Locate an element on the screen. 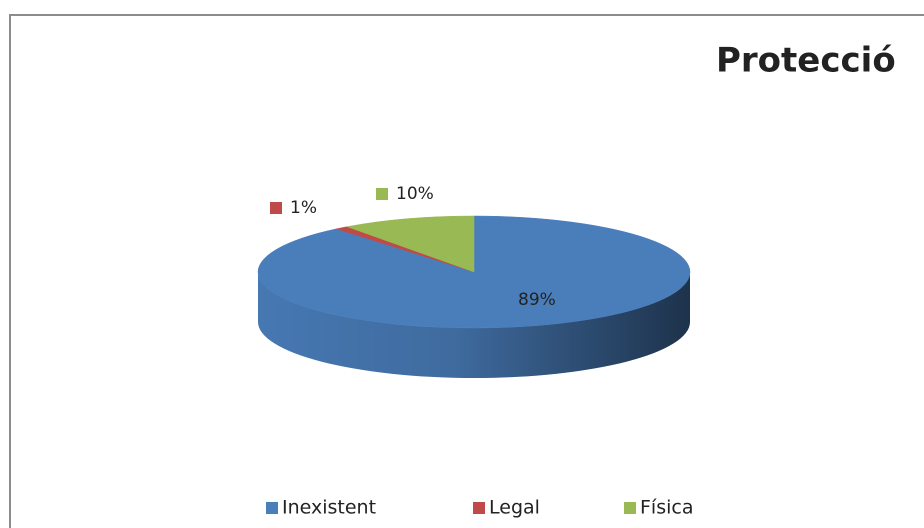  slice is located at coordinates (410, 244).